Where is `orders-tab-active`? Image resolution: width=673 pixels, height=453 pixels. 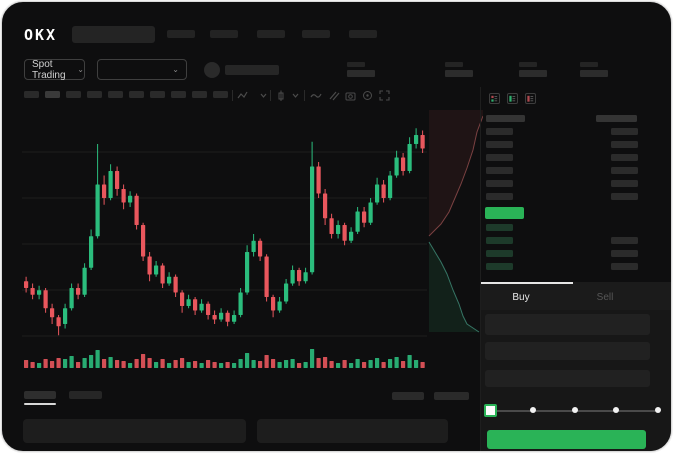 orders-tab-active is located at coordinates (40, 395).